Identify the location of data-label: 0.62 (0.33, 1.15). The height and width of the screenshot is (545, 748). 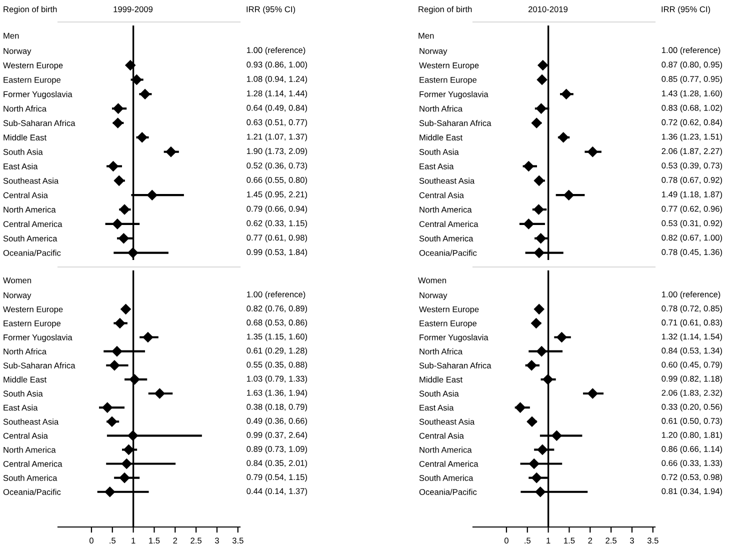
(277, 224).